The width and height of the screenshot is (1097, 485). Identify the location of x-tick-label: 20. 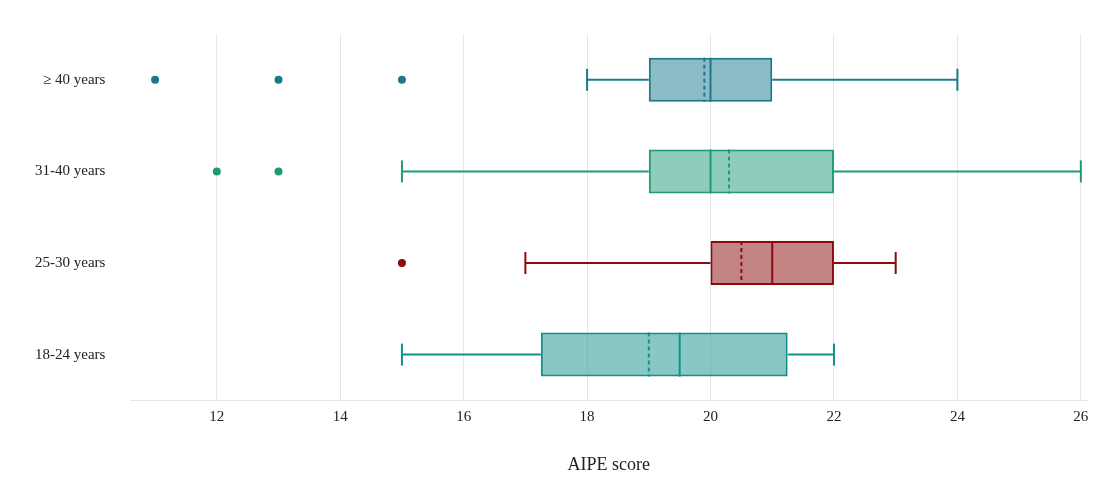
(711, 416).